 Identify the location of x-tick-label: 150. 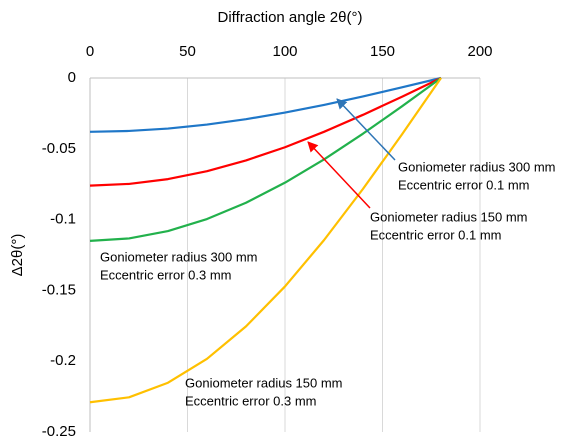
(382, 51).